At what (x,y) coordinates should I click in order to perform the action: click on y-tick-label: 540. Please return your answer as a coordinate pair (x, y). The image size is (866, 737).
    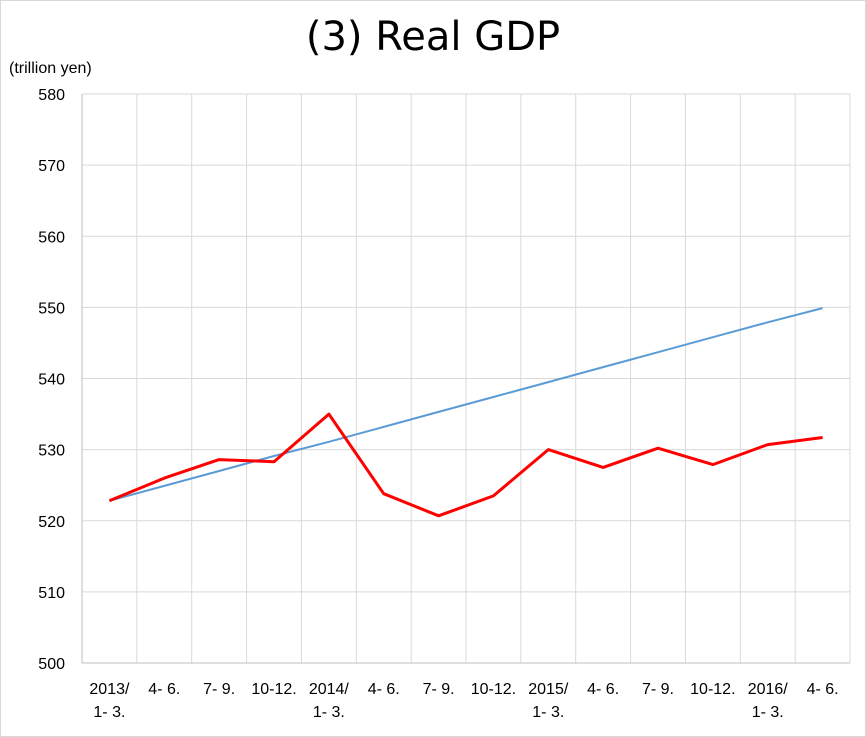
    Looking at the image, I should click on (51, 380).